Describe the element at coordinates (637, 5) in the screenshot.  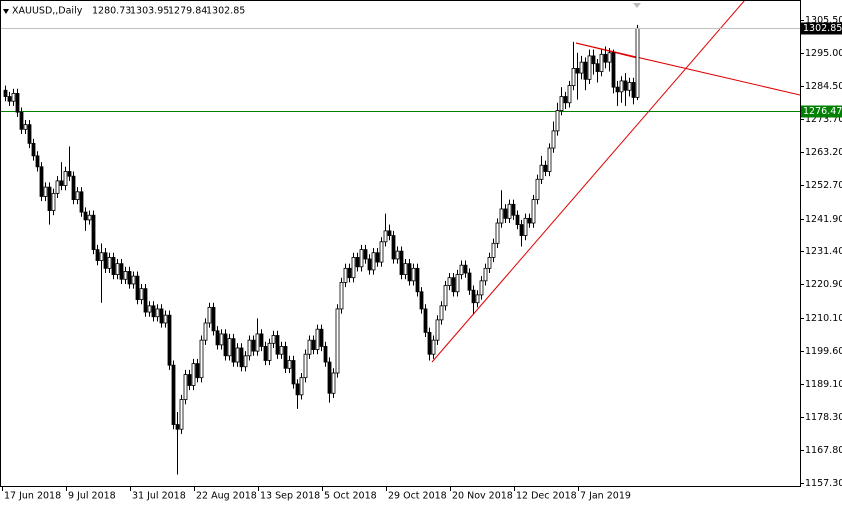
I see `shift-marker` at that location.